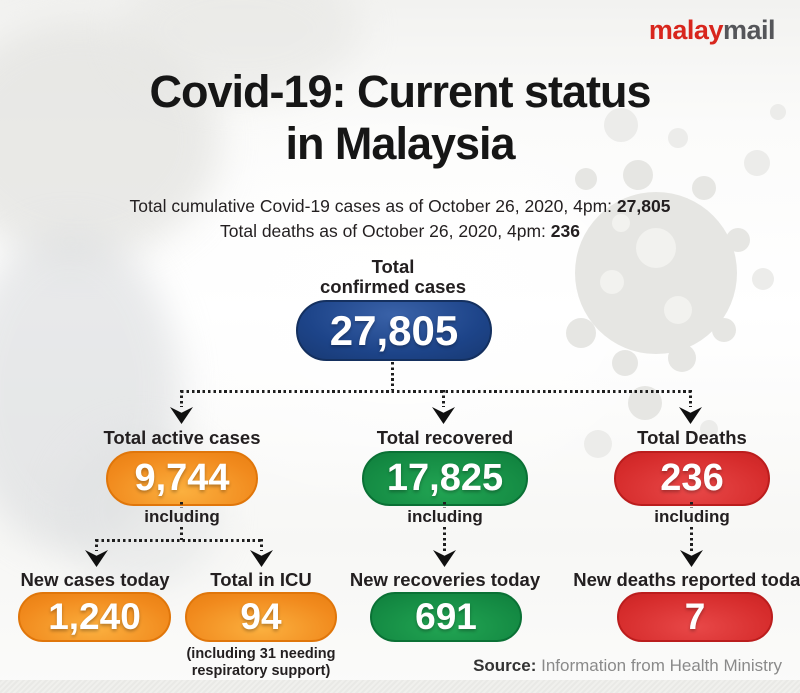  I want to click on connector-drop-deaths, so click(690, 398).